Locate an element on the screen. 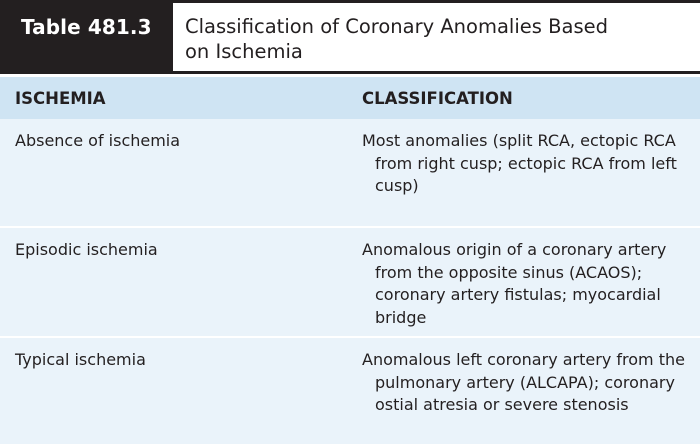  table-title-line-2: on Ischemia is located at coordinates (244, 51).